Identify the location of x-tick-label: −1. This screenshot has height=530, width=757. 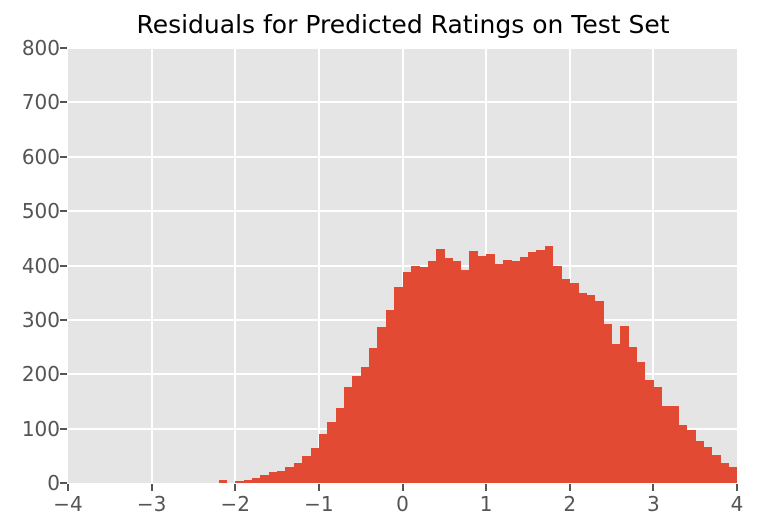
(319, 504).